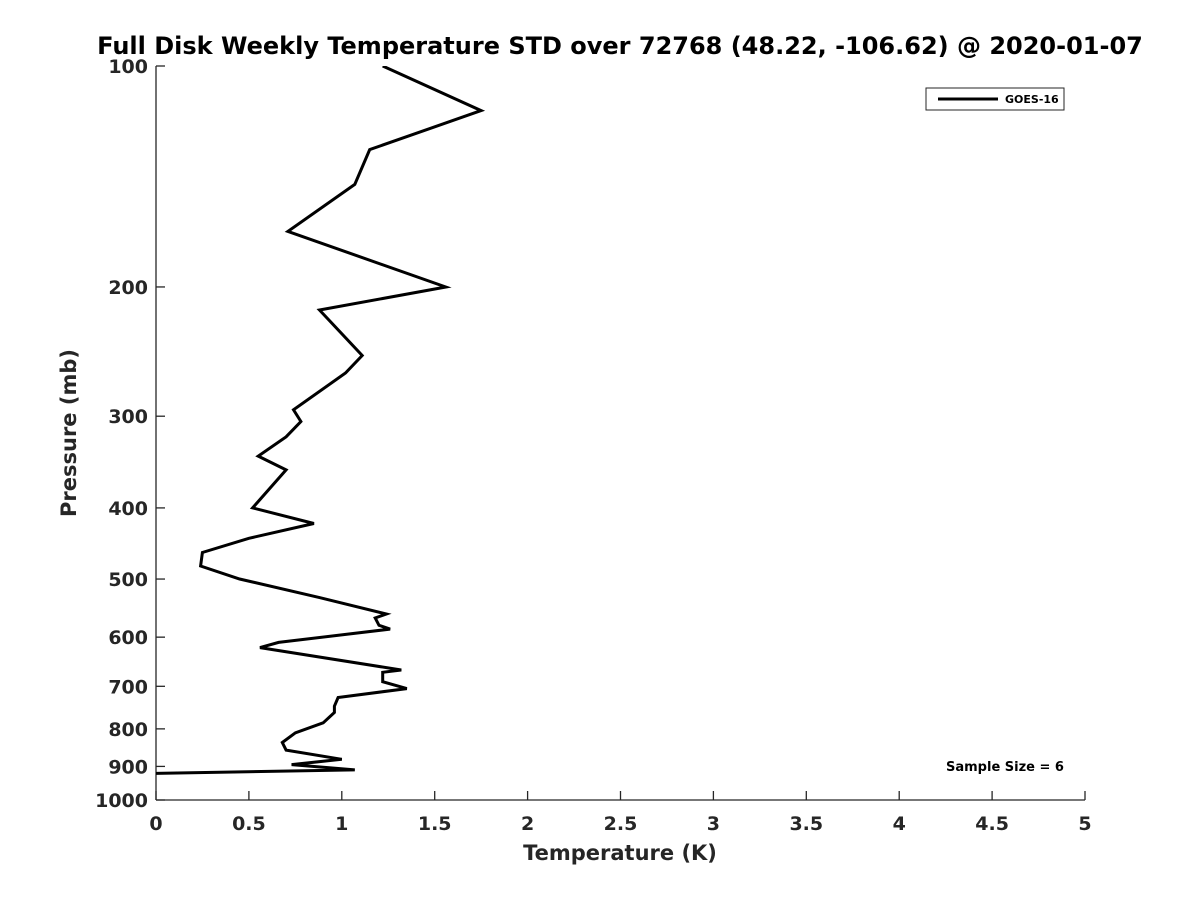 The image size is (1200, 900). I want to click on y-tick-label: 600, so click(128, 638).